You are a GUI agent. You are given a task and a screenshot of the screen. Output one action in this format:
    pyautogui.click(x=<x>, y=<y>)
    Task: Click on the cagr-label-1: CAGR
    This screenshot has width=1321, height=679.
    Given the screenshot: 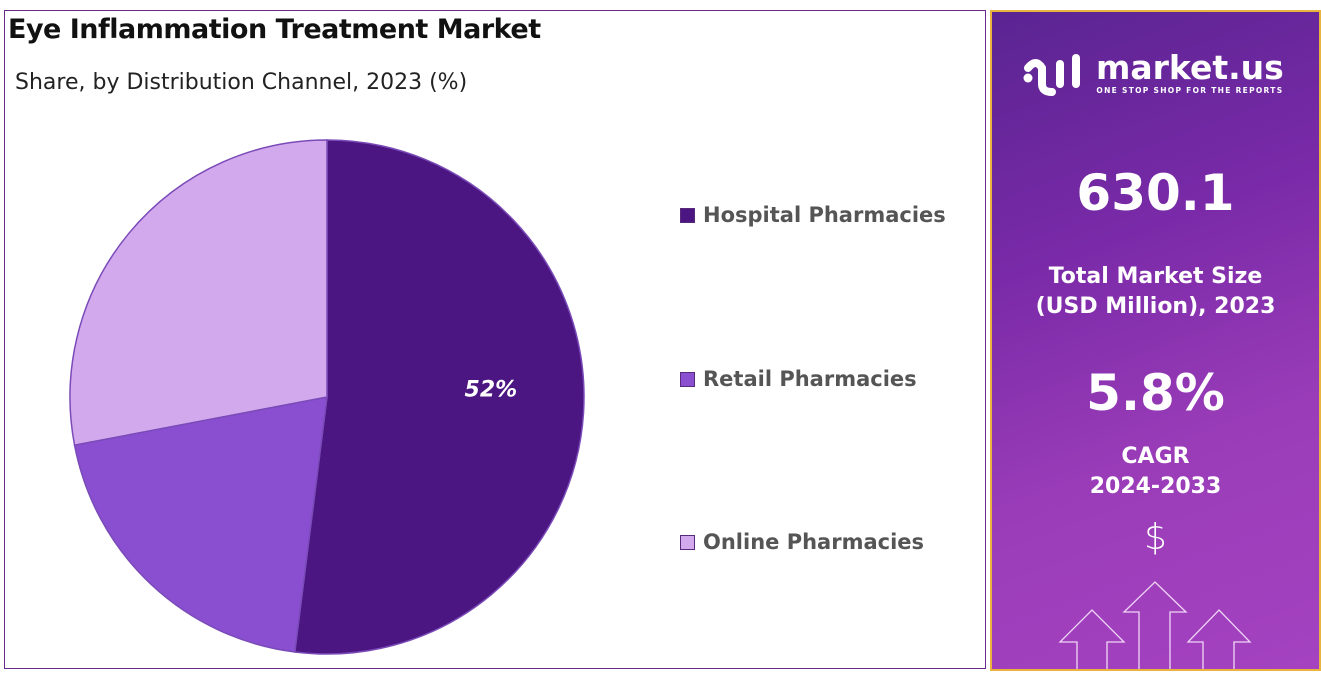 What is the action you would take?
    pyautogui.click(x=1155, y=456)
    